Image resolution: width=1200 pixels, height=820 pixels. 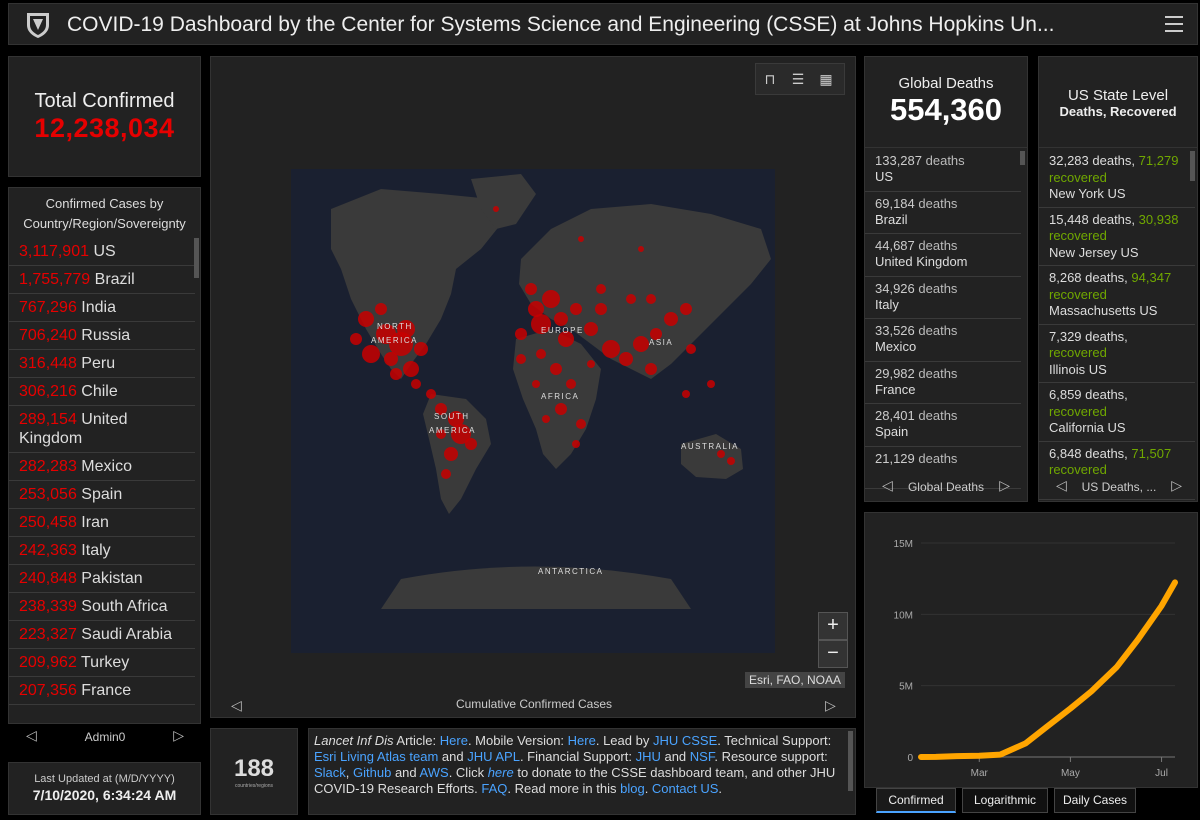 What do you see at coordinates (632, 788) in the screenshot?
I see `blog-link: blog` at bounding box center [632, 788].